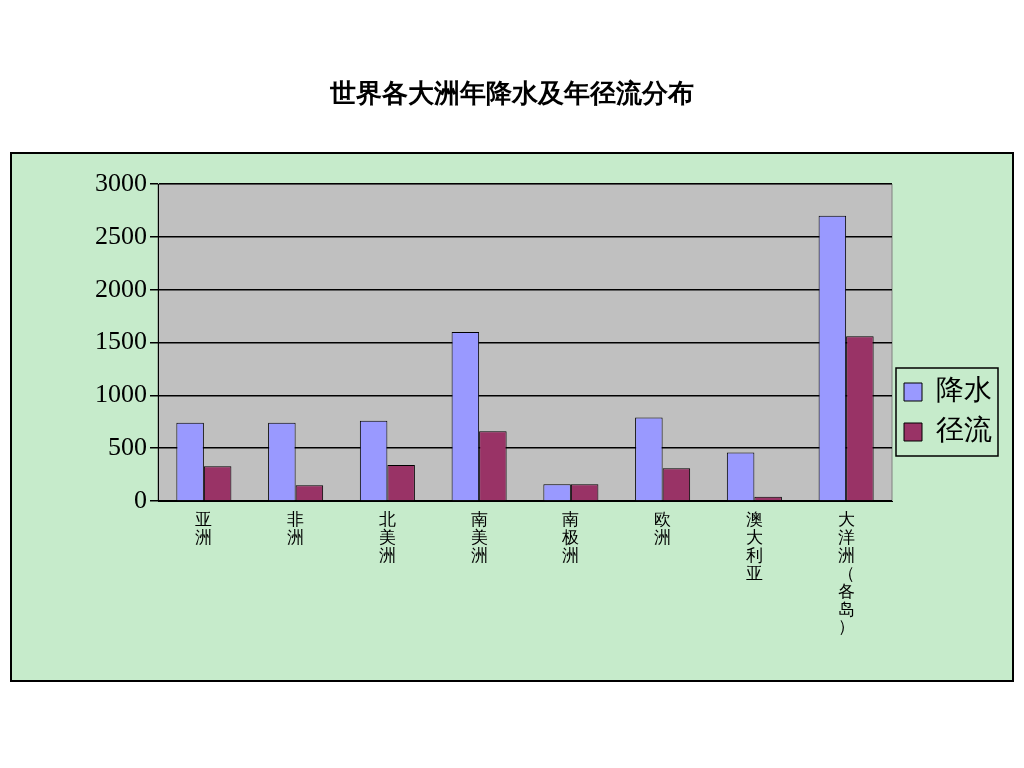 This screenshot has height=768, width=1024. I want to click on x-tick-label: 欧洲, so click(663, 528).